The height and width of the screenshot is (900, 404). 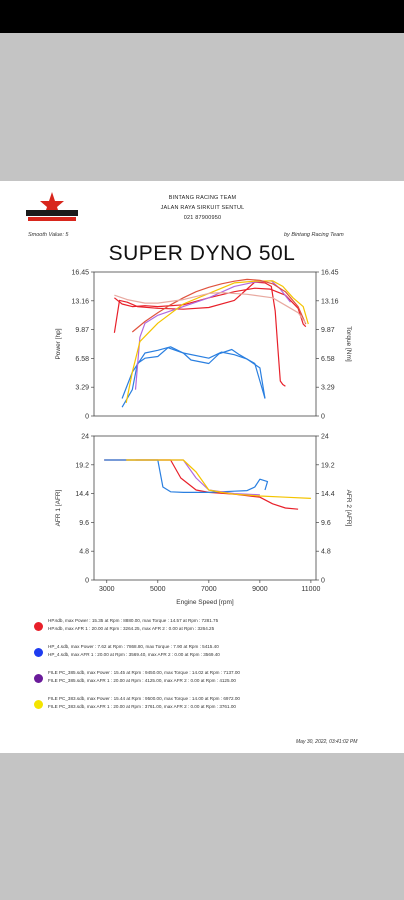 I want to click on y2-tick-label: 6.58, so click(x=328, y=359).